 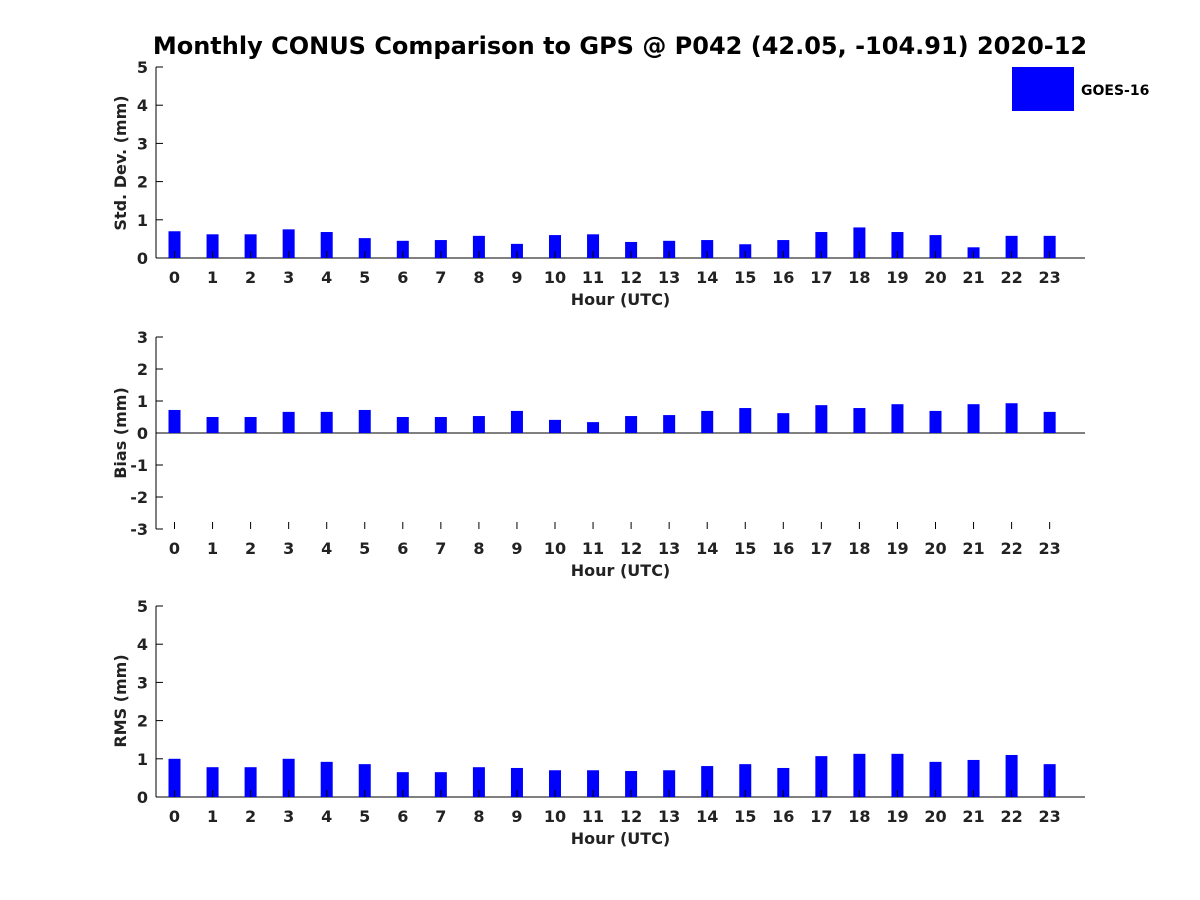 I want to click on bias-x-tick-label: 4, so click(x=326, y=548).